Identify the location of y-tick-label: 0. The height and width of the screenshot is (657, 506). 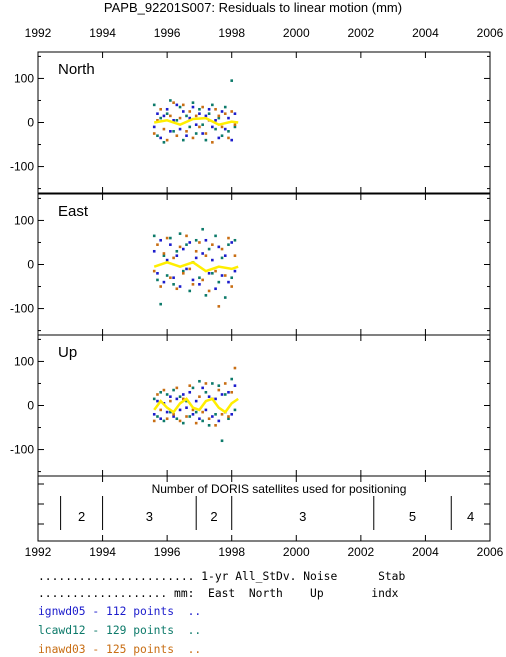
(30, 123).